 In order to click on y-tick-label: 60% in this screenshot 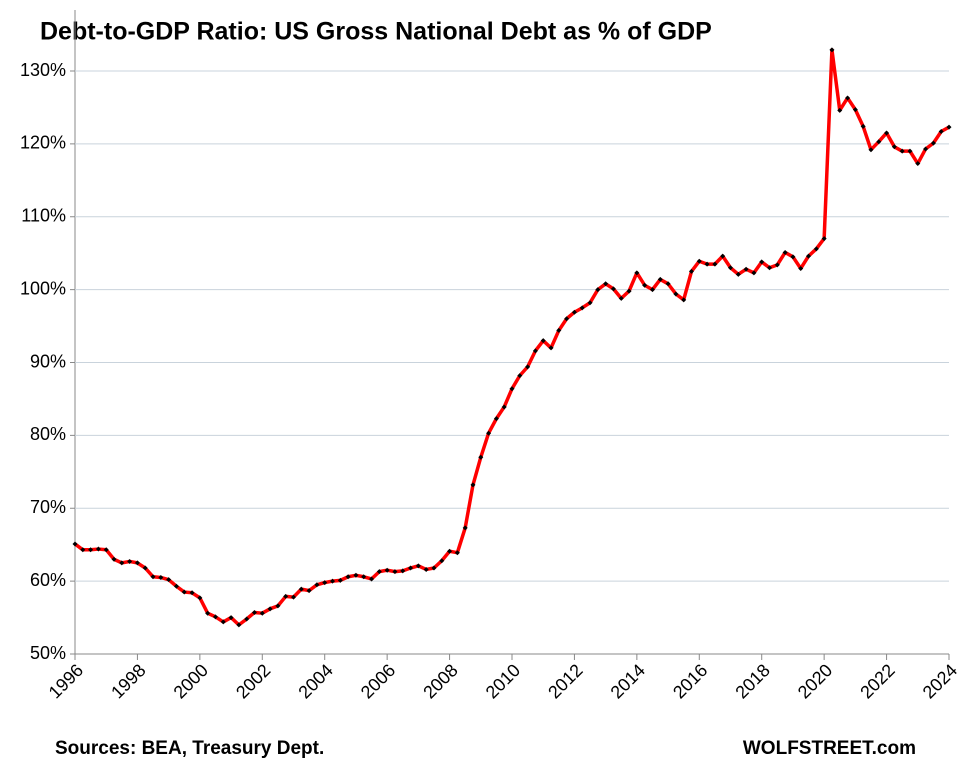, I will do `click(48, 580)`.